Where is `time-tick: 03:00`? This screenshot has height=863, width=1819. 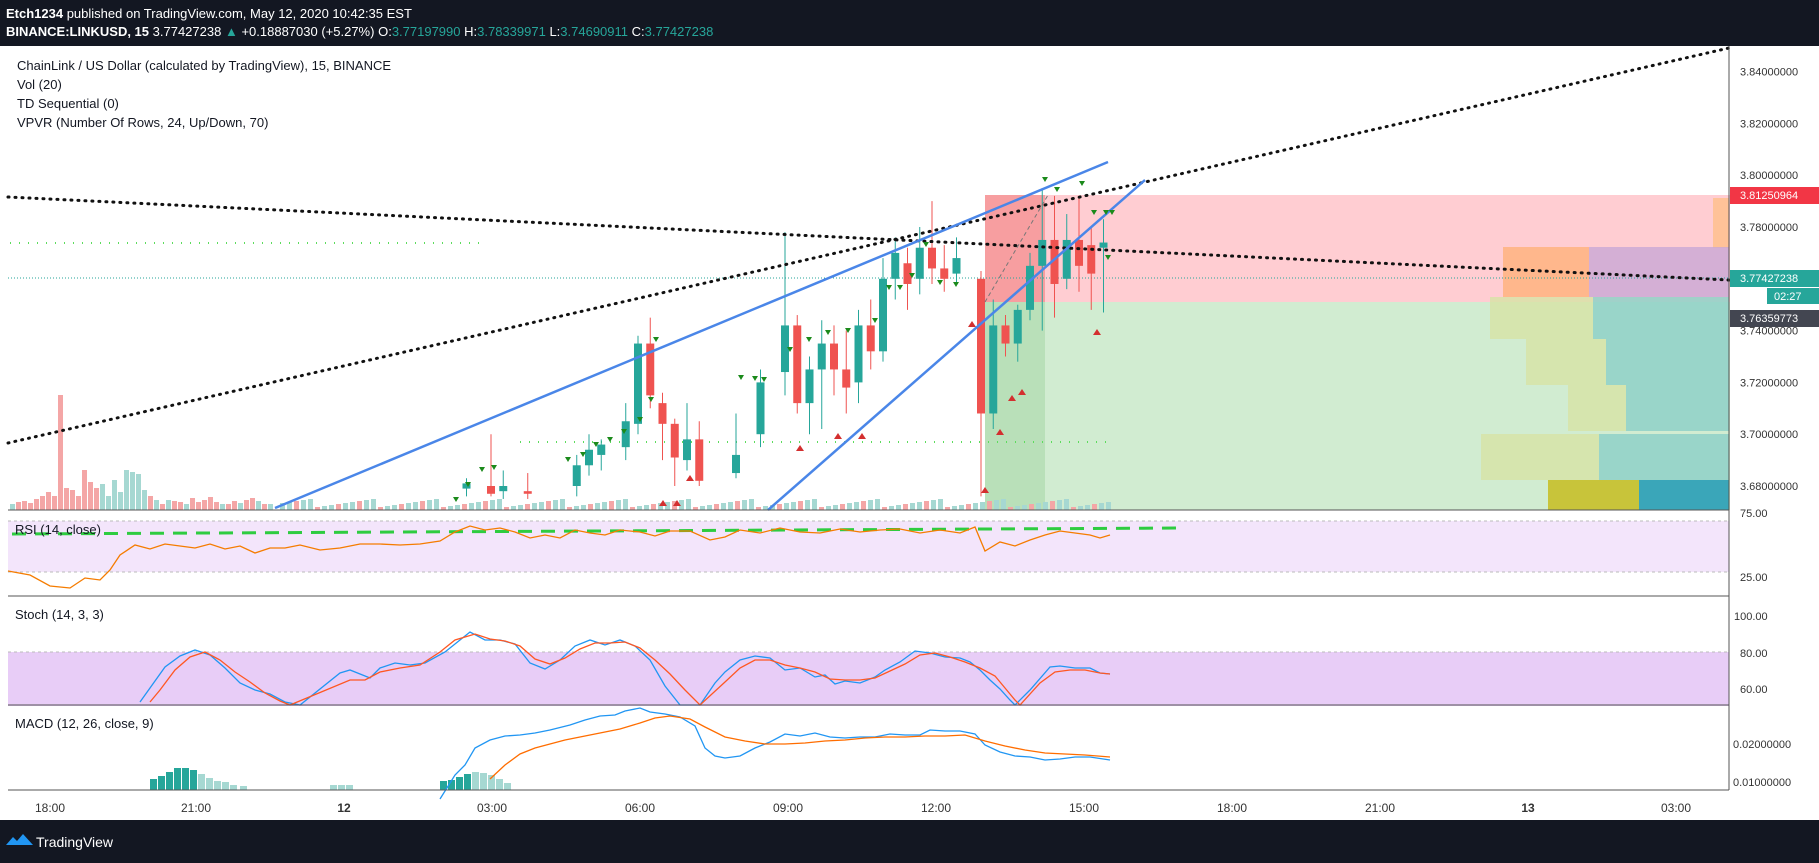 time-tick: 03:00 is located at coordinates (492, 808).